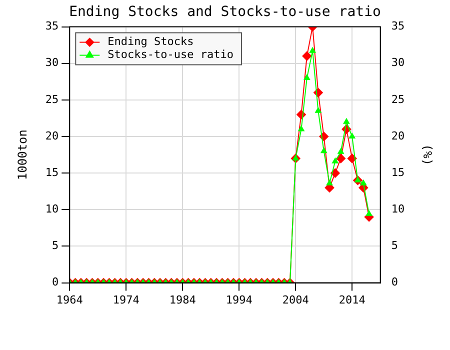 This screenshot has height=350, width=450. What do you see at coordinates (398, 135) in the screenshot?
I see `y2-tick-label: 20` at bounding box center [398, 135].